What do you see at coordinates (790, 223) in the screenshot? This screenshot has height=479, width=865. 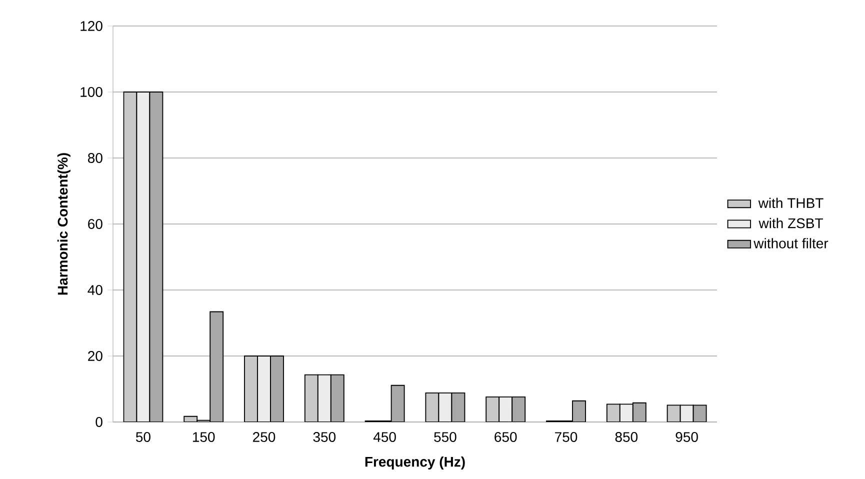 I see `legend-label: with ZSBT` at bounding box center [790, 223].